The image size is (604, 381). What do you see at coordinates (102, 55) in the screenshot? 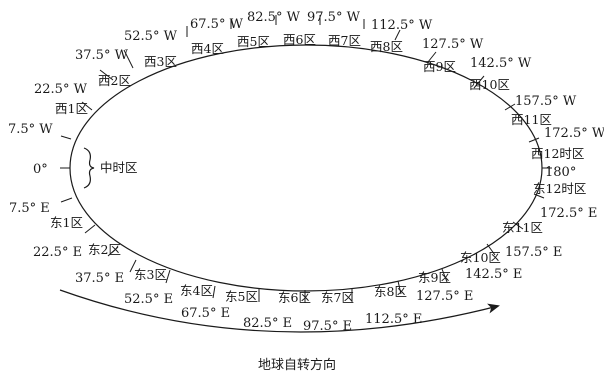
I see `west-meridian-label: 37.5° W` at bounding box center [102, 55].